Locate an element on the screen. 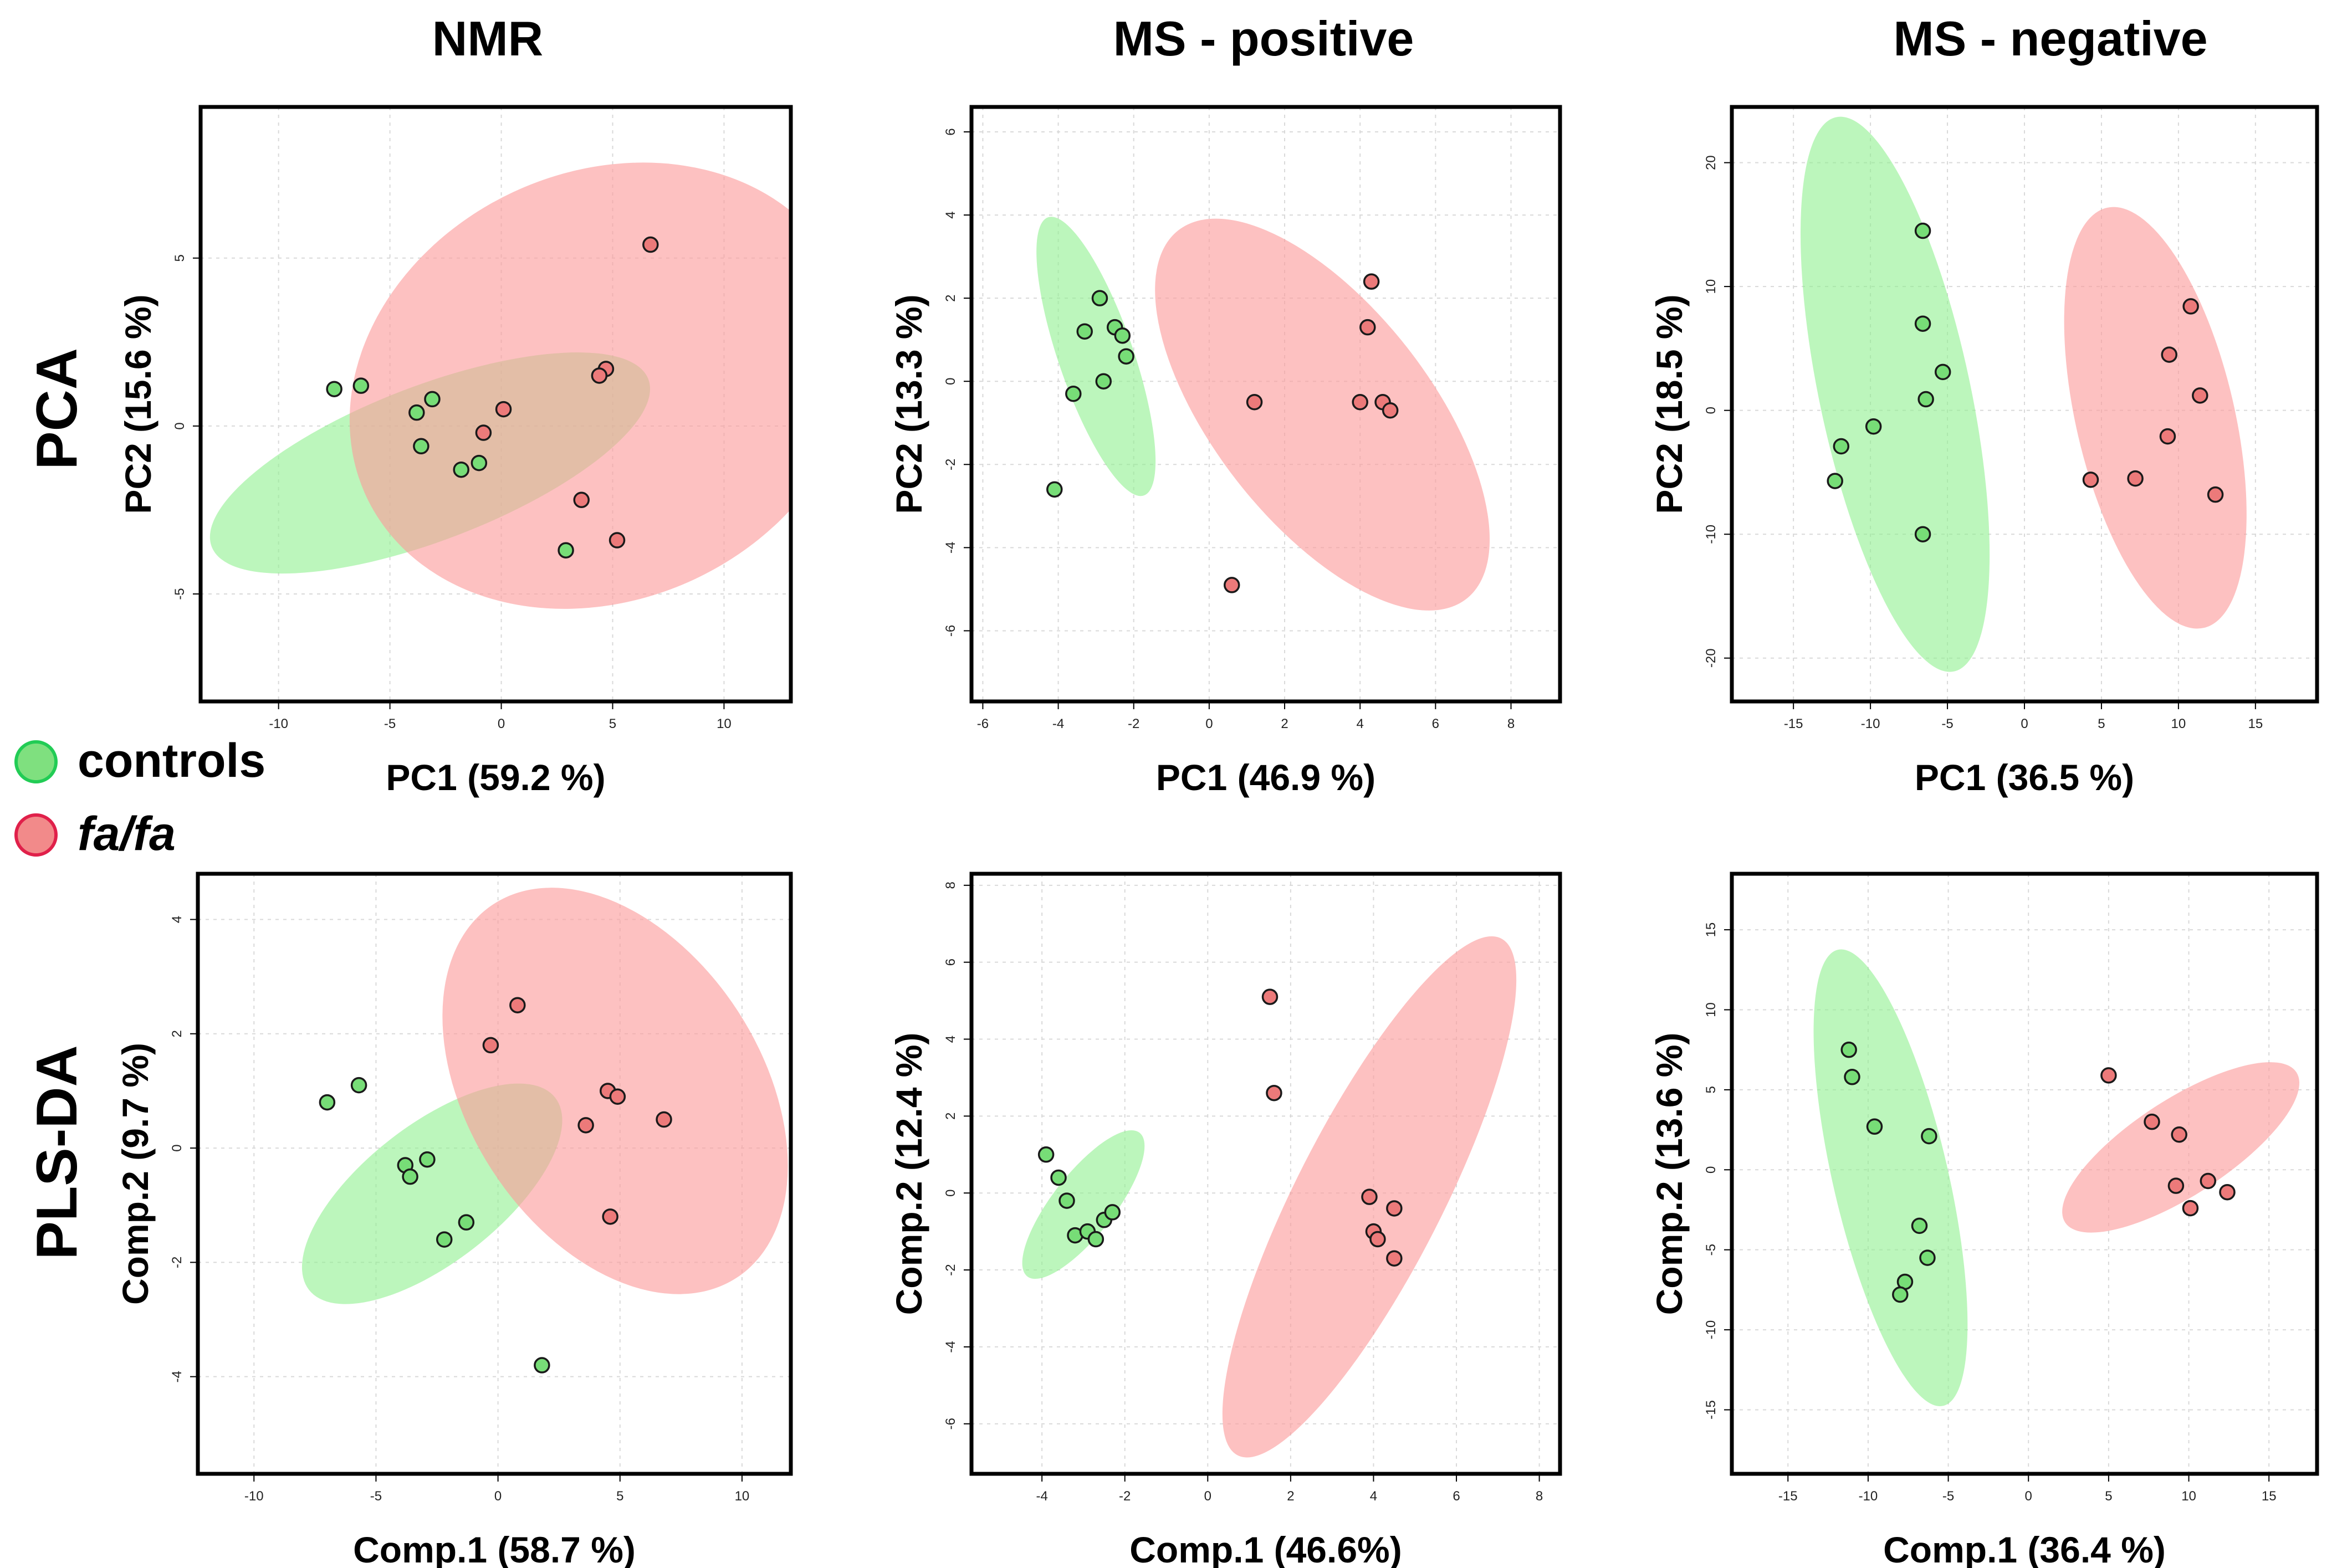  panel-0-x-axis-label: PC1 (59.2 %) is located at coordinates (496, 777).